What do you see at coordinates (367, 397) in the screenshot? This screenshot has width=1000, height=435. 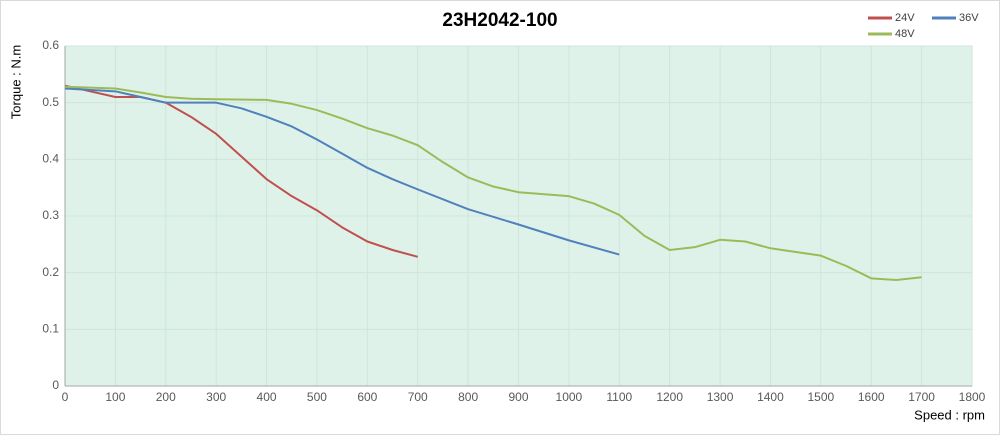 I see `x-tick-label: 600` at bounding box center [367, 397].